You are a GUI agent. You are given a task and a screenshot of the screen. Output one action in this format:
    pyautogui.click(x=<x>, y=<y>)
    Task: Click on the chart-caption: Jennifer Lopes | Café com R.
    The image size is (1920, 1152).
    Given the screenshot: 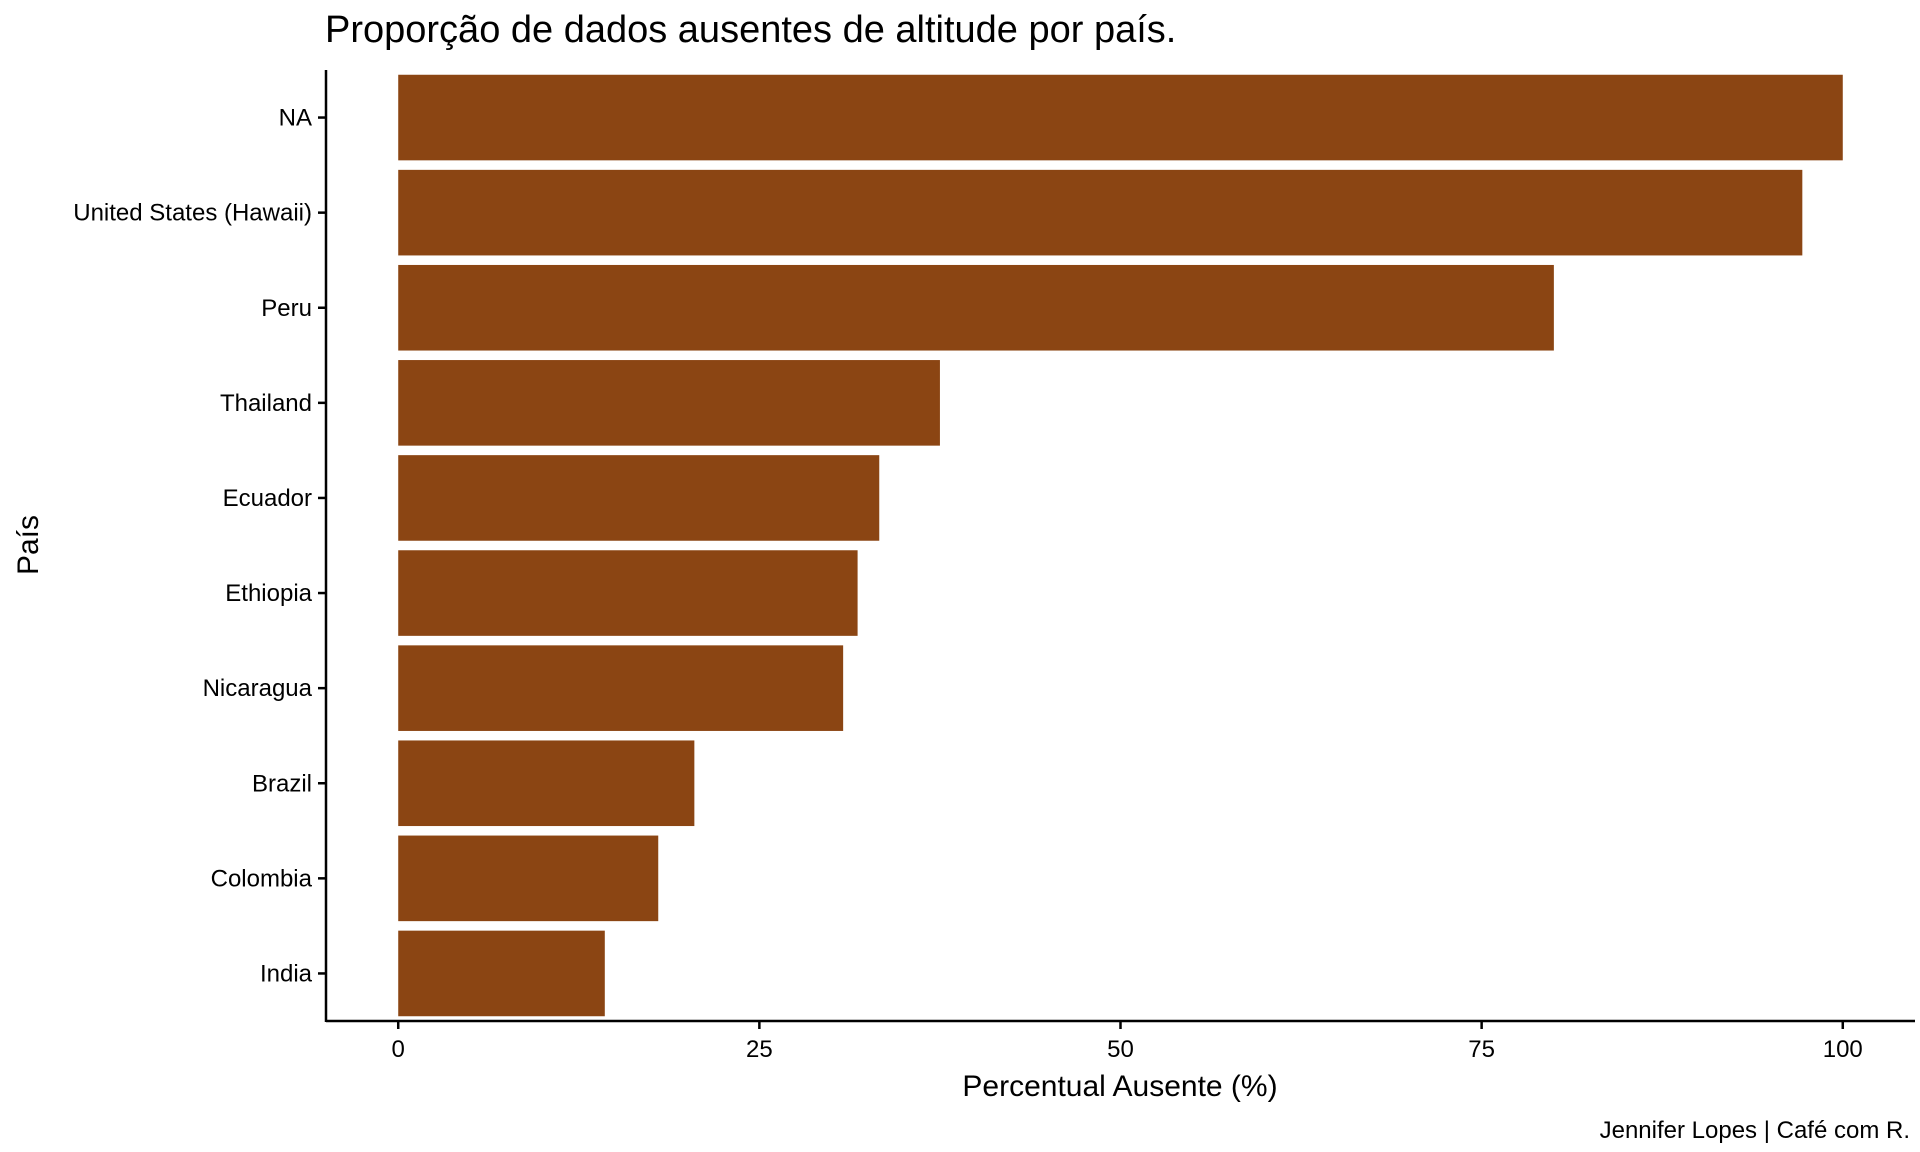 What is the action you would take?
    pyautogui.click(x=1755, y=1130)
    